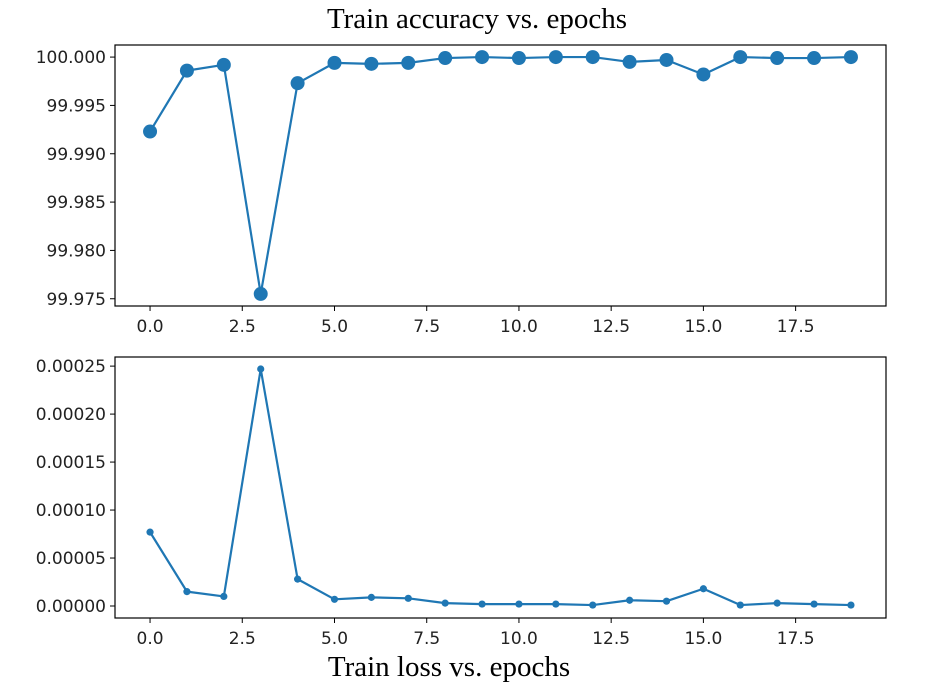 The image size is (926, 696). I want to click on y-tick-label: 99.980, so click(76, 251).